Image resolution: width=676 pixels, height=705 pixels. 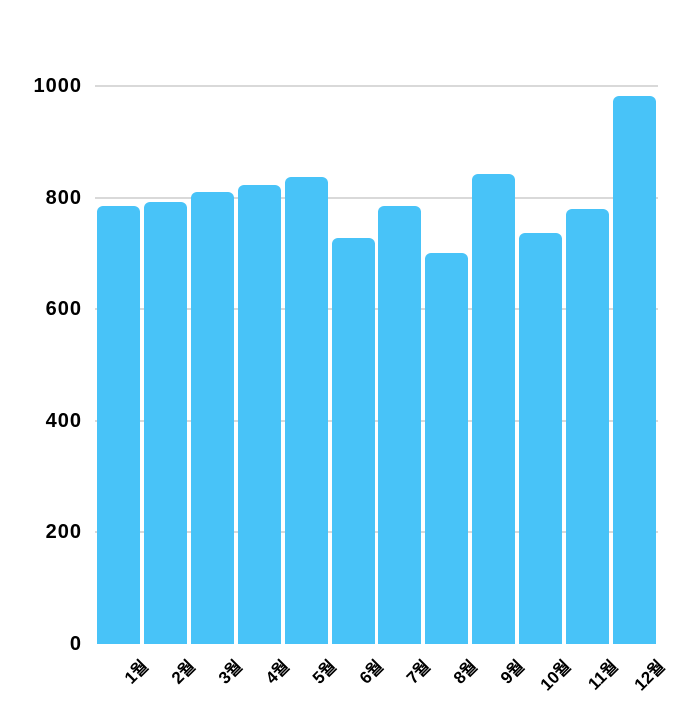 What do you see at coordinates (512, 672) in the screenshot?
I see `x-tick-label-9월: 9월` at bounding box center [512, 672].